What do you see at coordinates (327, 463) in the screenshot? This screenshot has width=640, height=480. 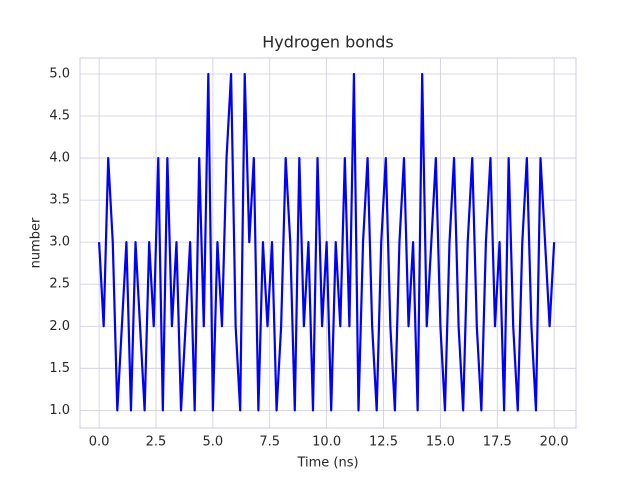 I see `x-axis-label: Time (ns)` at bounding box center [327, 463].